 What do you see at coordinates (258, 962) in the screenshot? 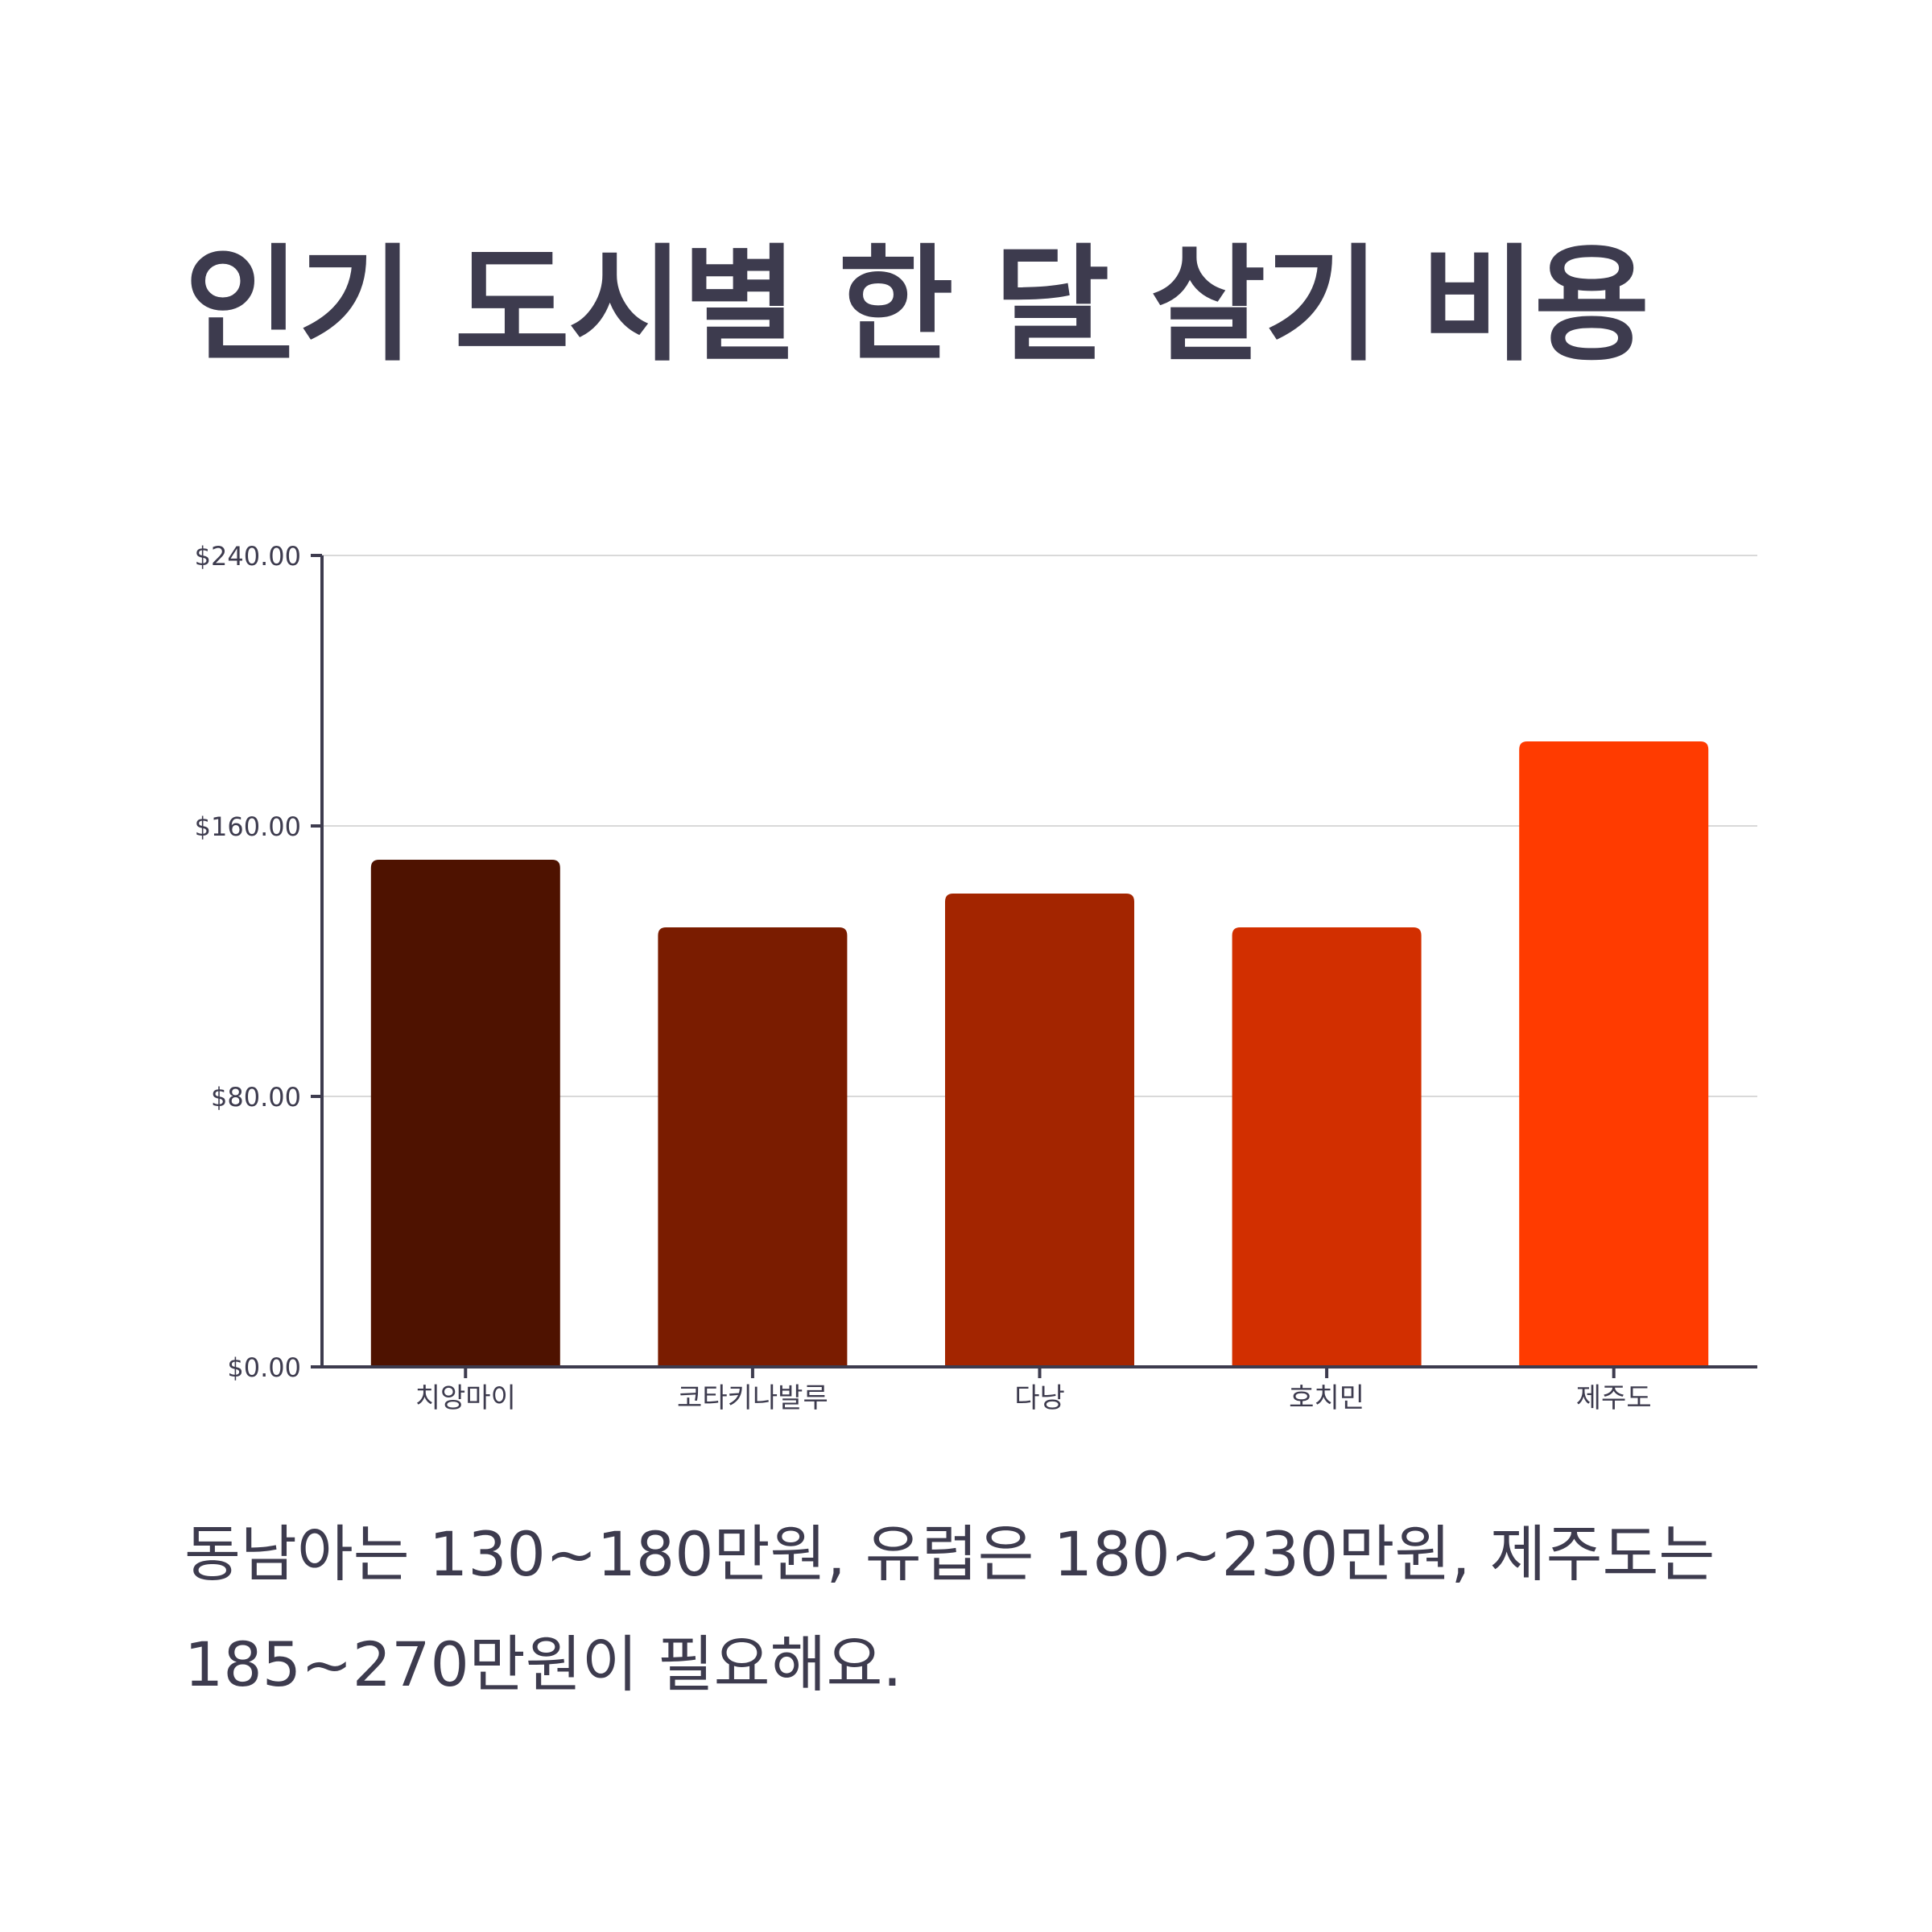
I see `y-axis-ticks: $0.00 $80.00 $160.00 $240.00` at bounding box center [258, 962].